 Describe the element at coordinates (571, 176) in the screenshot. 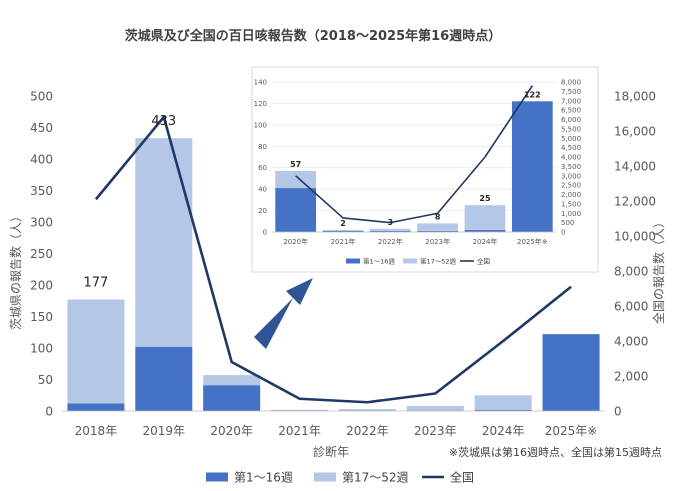

I see `y2-tick-label: 3,000` at that location.